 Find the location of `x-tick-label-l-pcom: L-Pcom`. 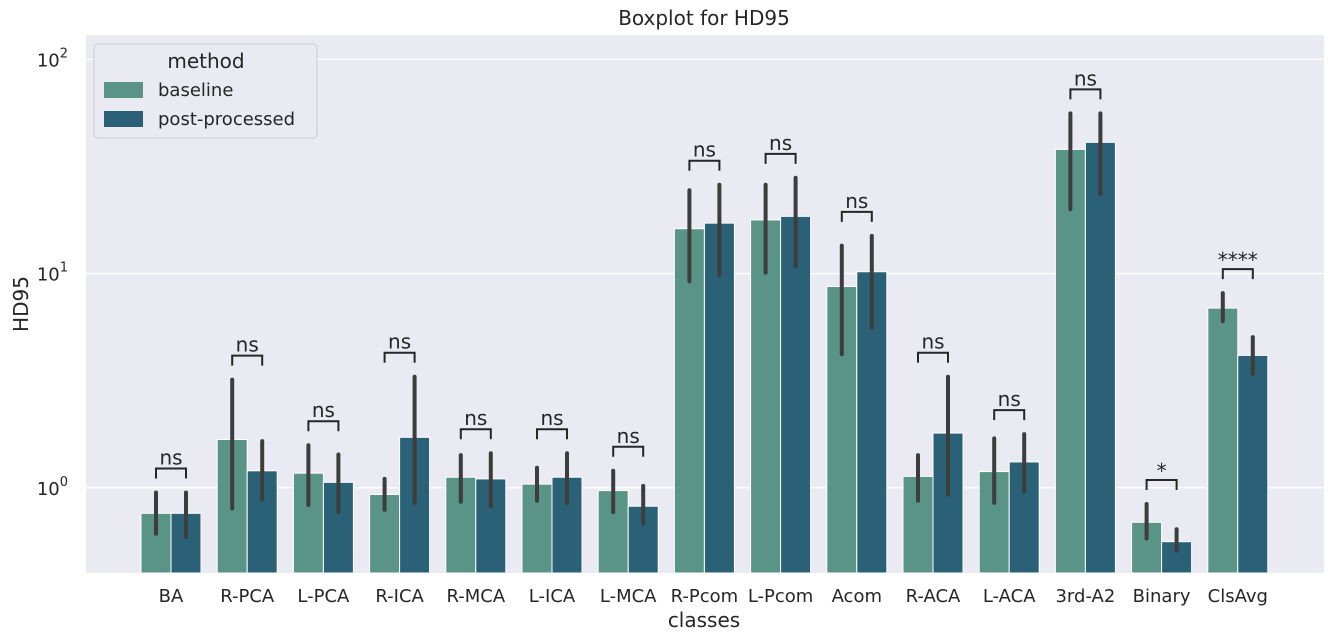

x-tick-label-l-pcom: L-Pcom is located at coordinates (781, 596).